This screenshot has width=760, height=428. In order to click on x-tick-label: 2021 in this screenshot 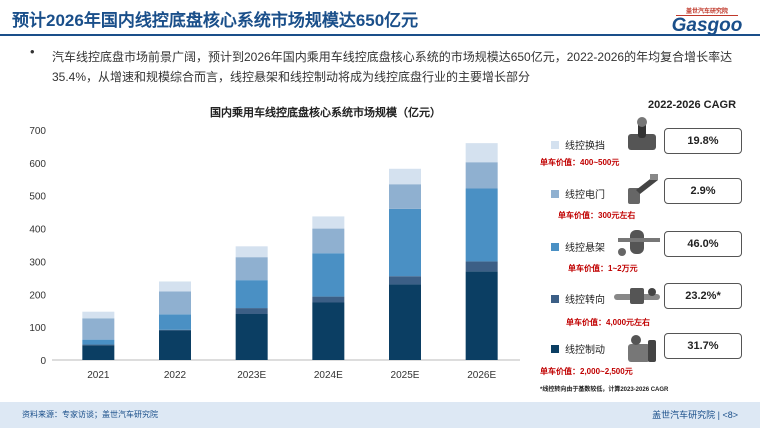, I will do `click(98, 375)`.